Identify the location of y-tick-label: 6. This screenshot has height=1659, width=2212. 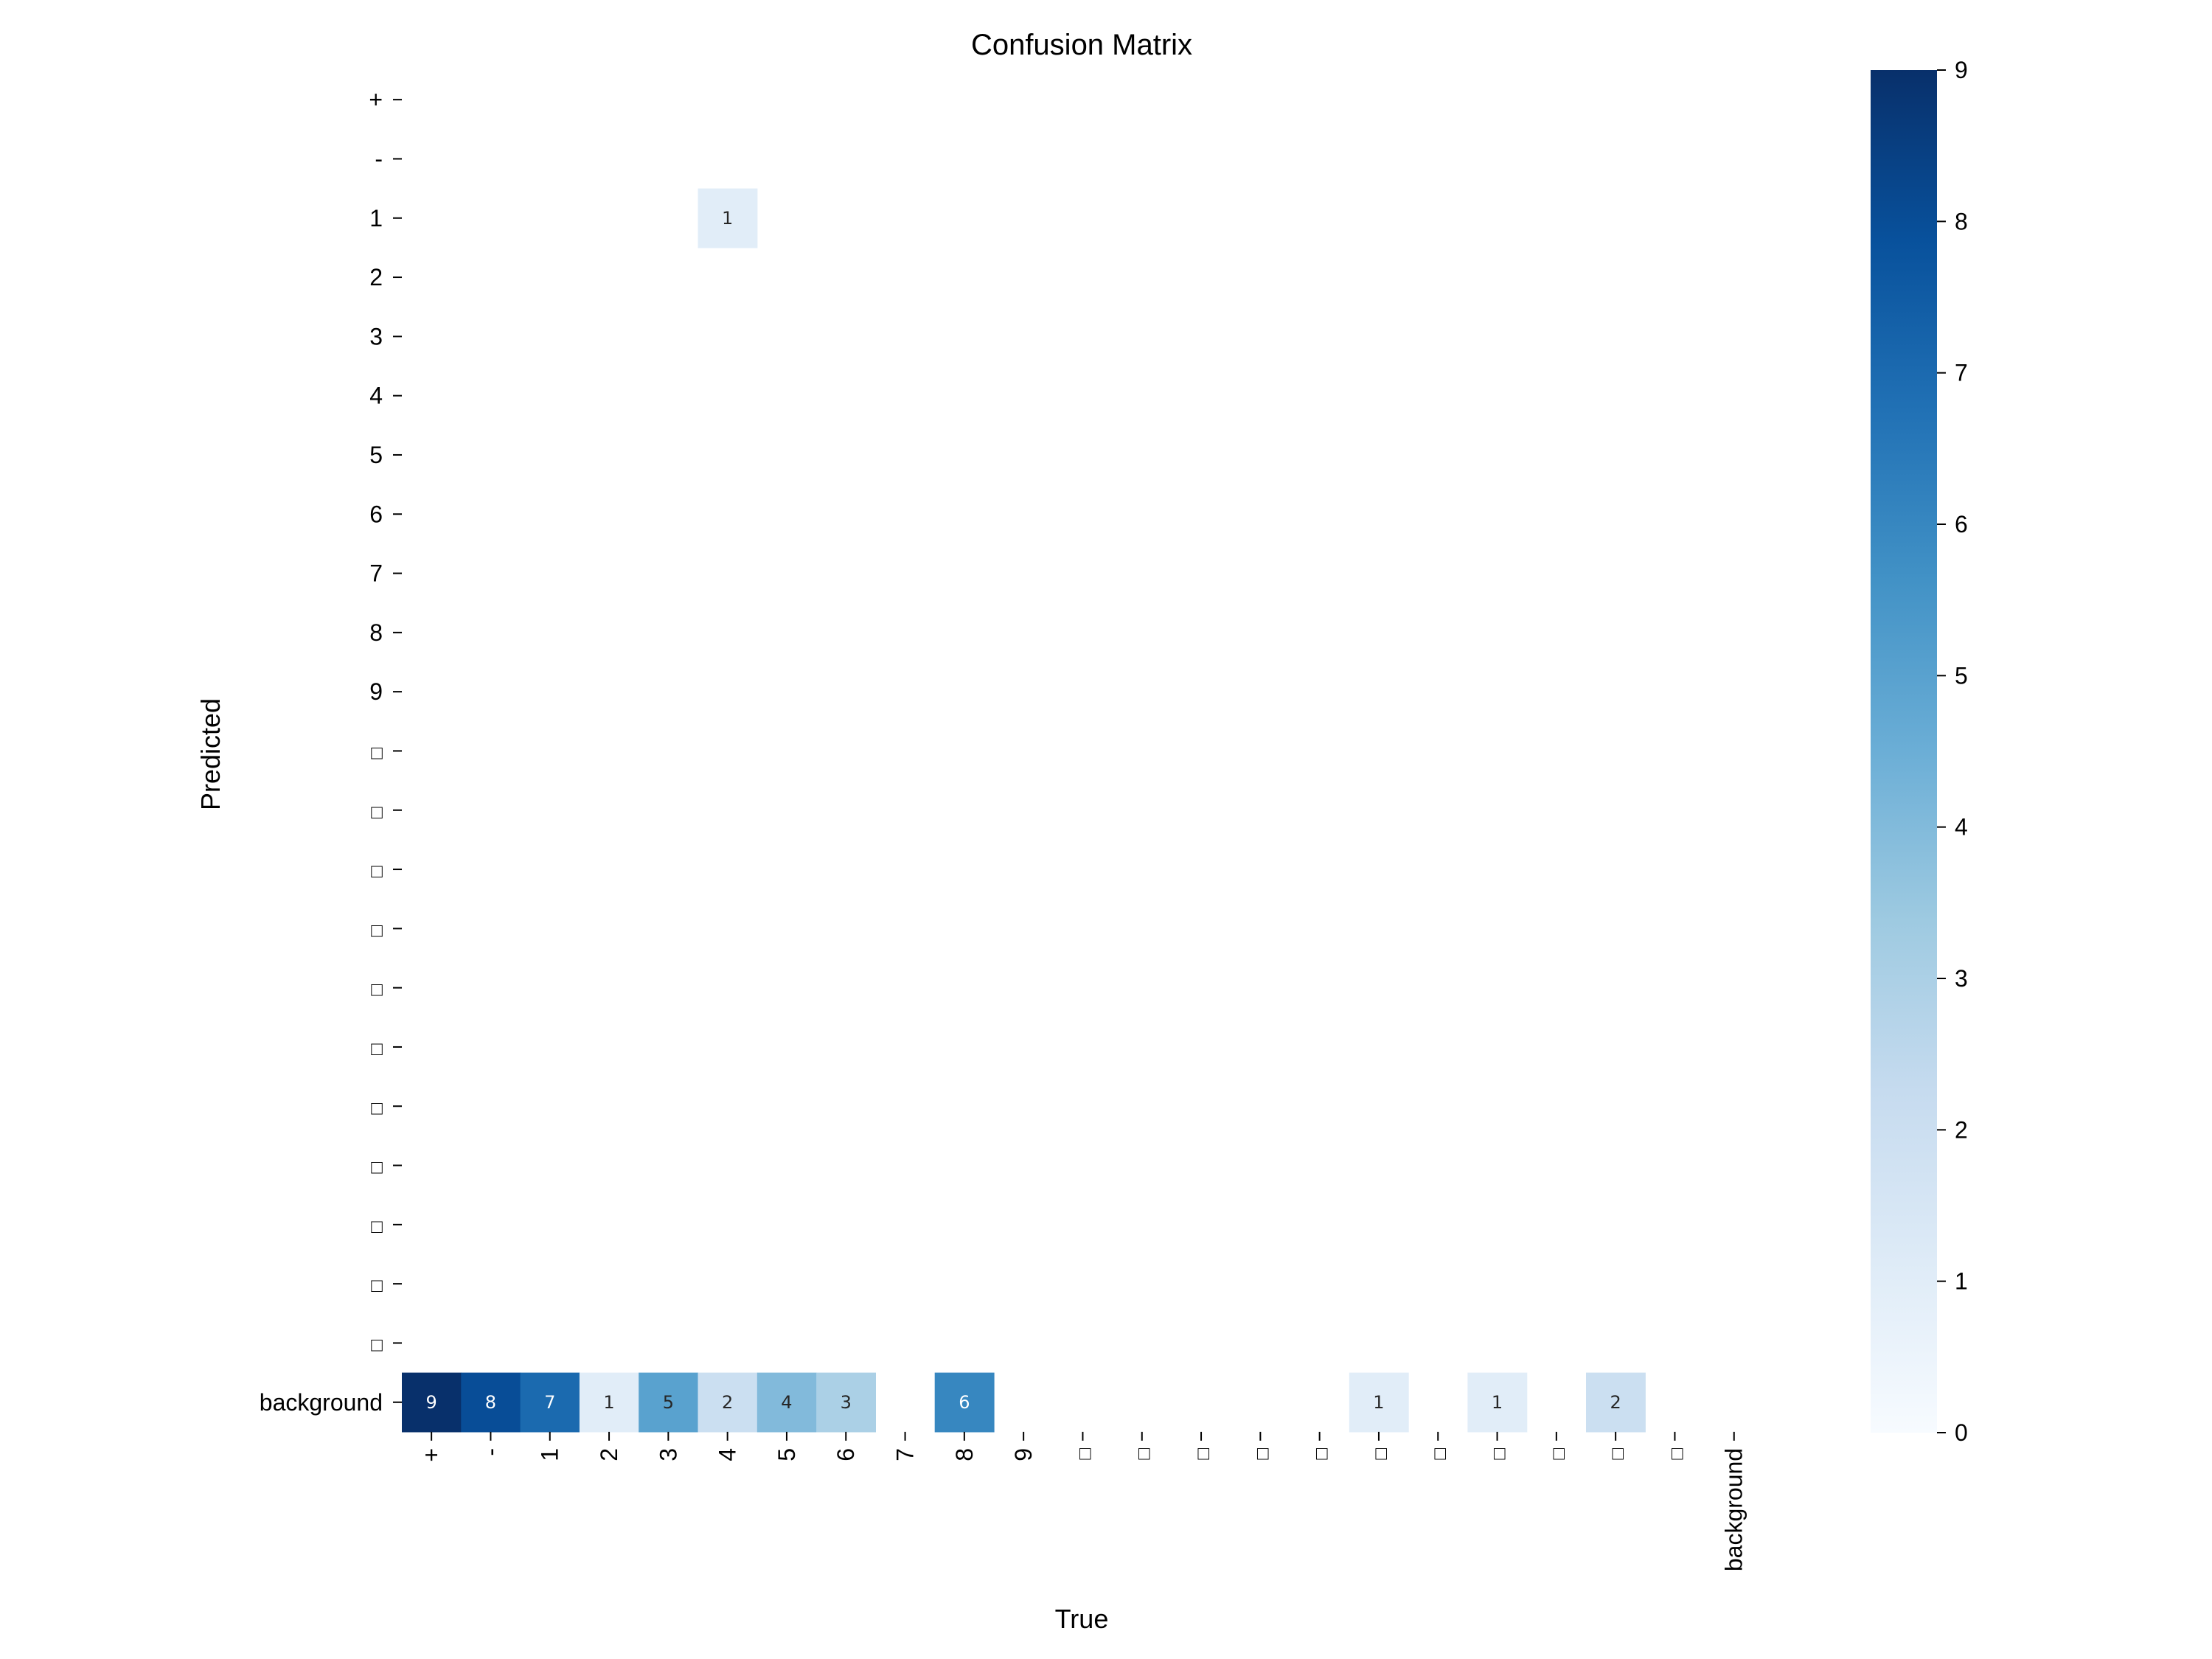
(376, 514).